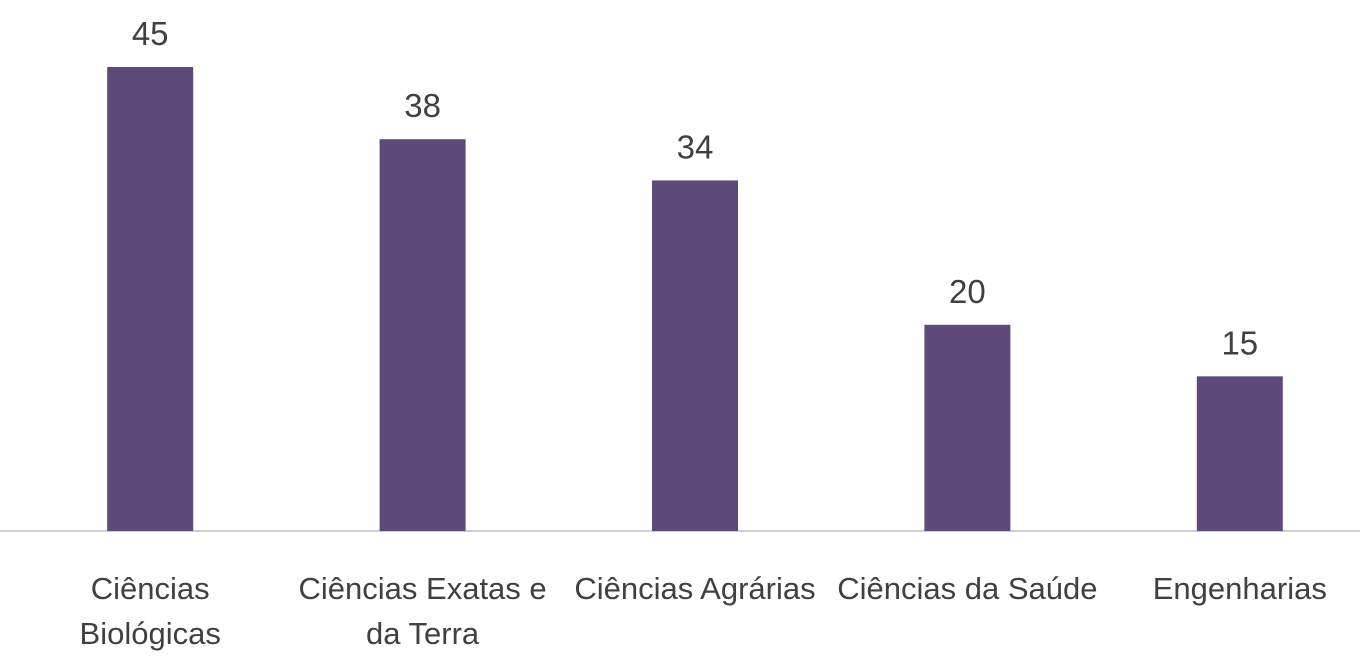  I want to click on value-label: 34, so click(695, 146).